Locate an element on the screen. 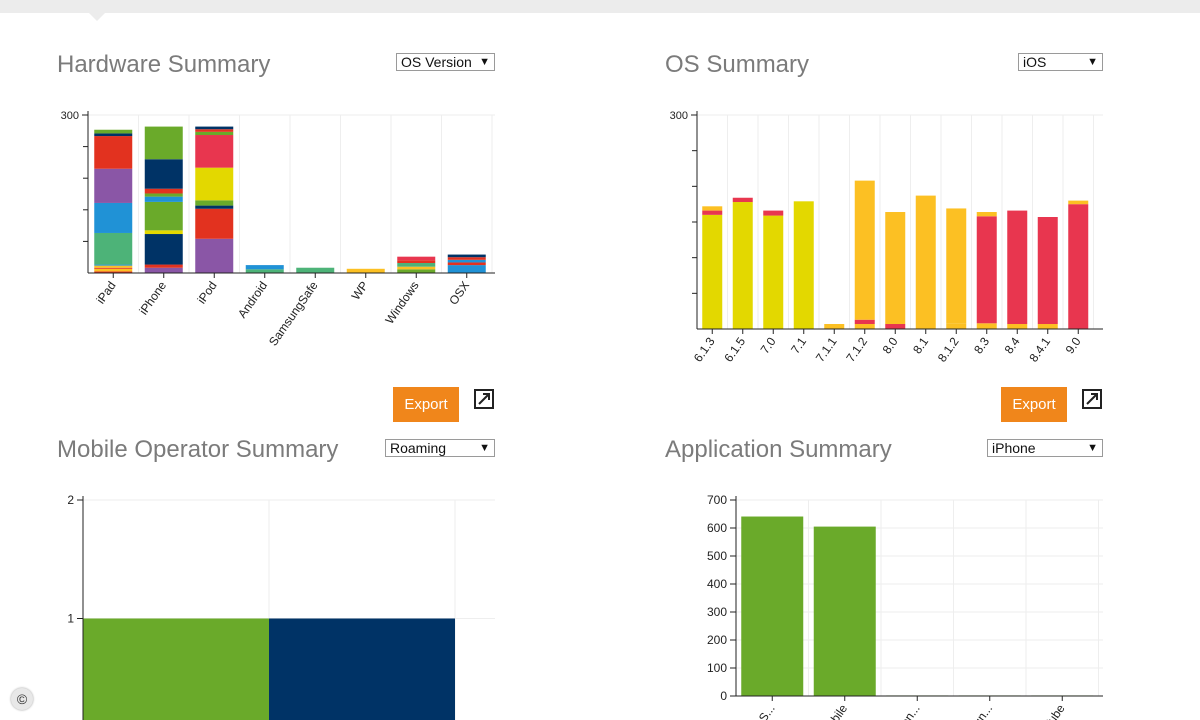  x-tick-label: 7.1.2 is located at coordinates (856, 349).